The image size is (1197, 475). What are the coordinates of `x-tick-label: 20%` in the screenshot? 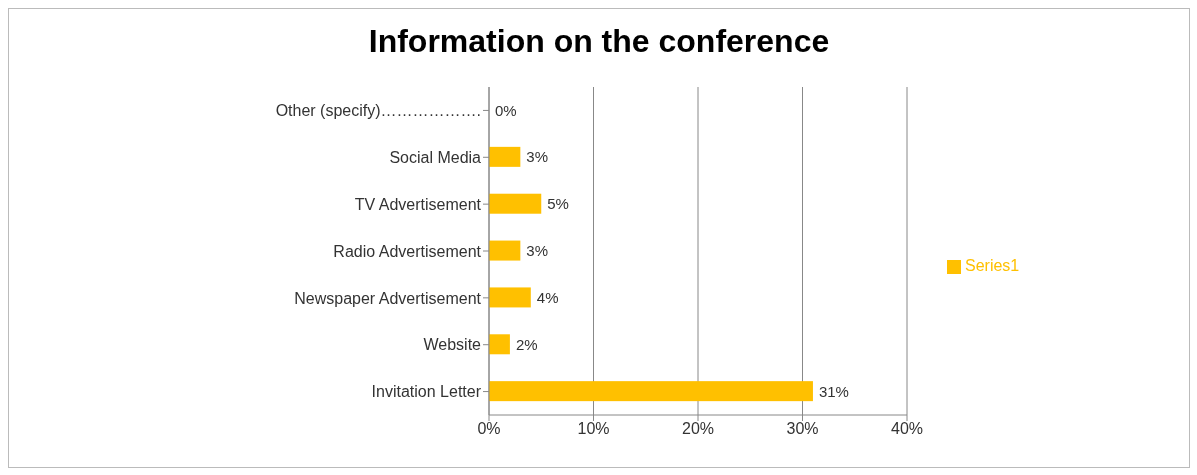 It's located at (698, 429).